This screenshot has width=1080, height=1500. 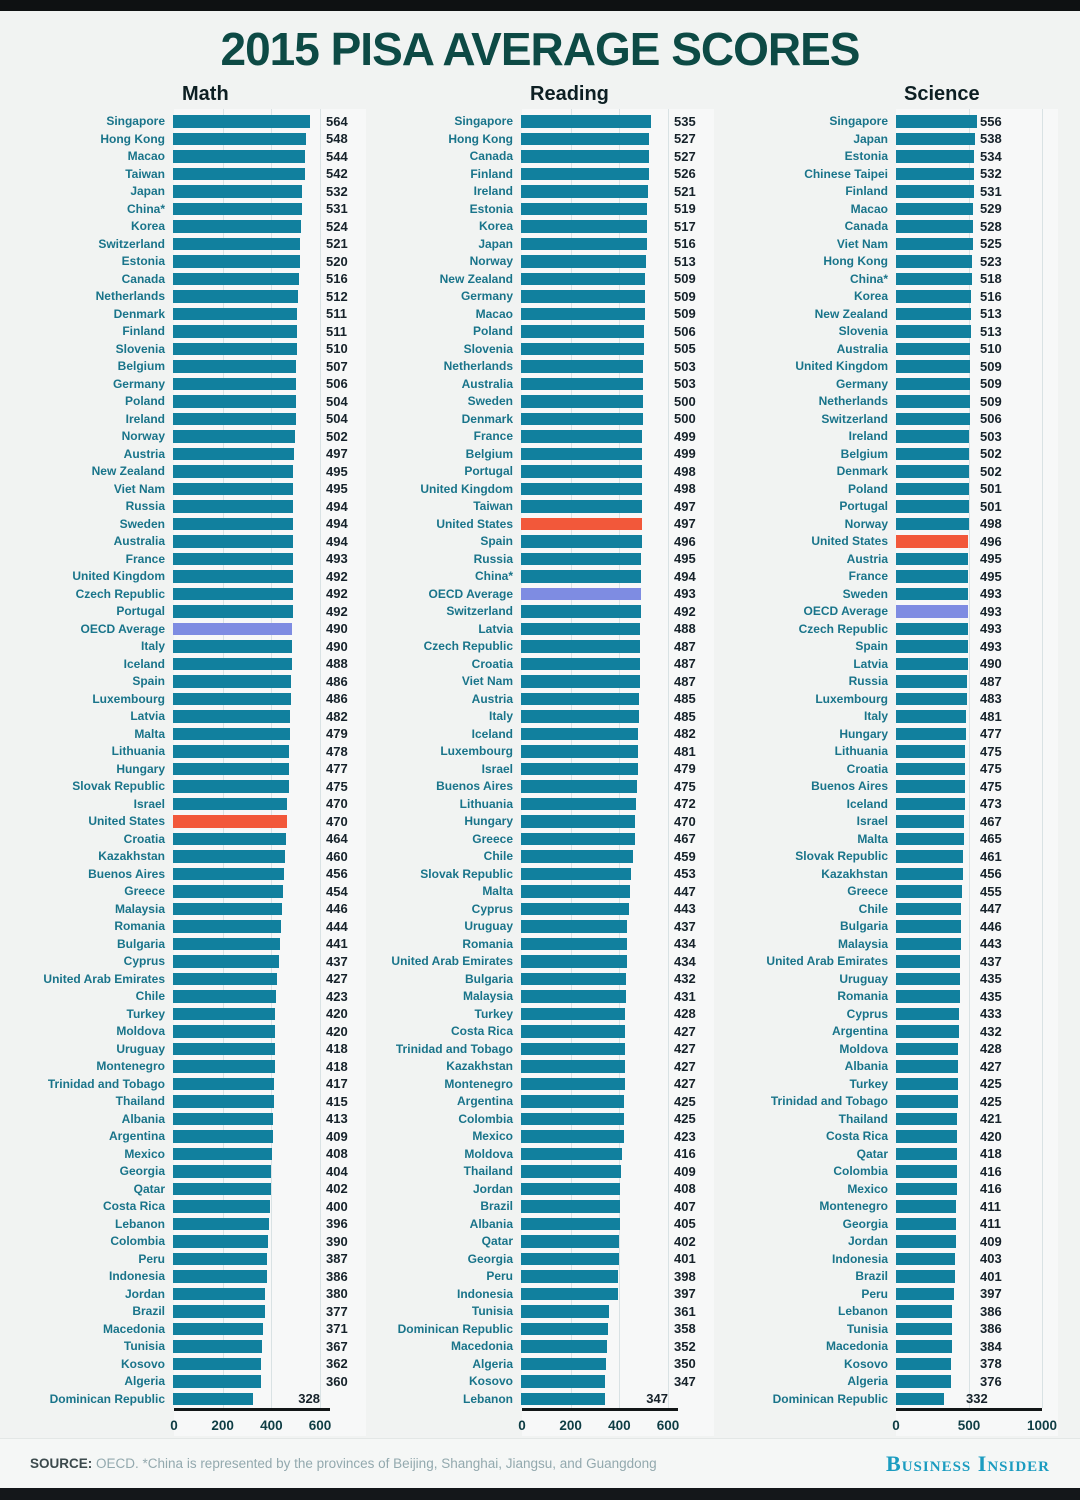 What do you see at coordinates (337, 594) in the screenshot?
I see `score-value: 492` at bounding box center [337, 594].